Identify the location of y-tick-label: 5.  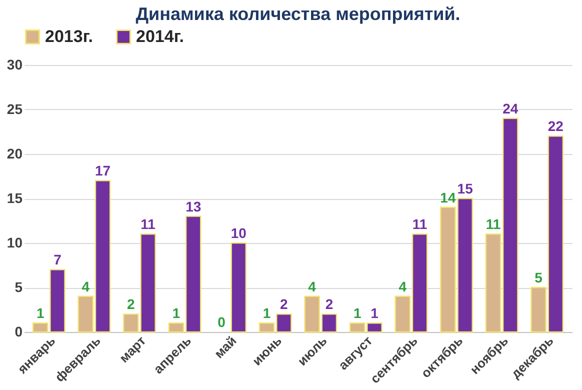
(18, 287).